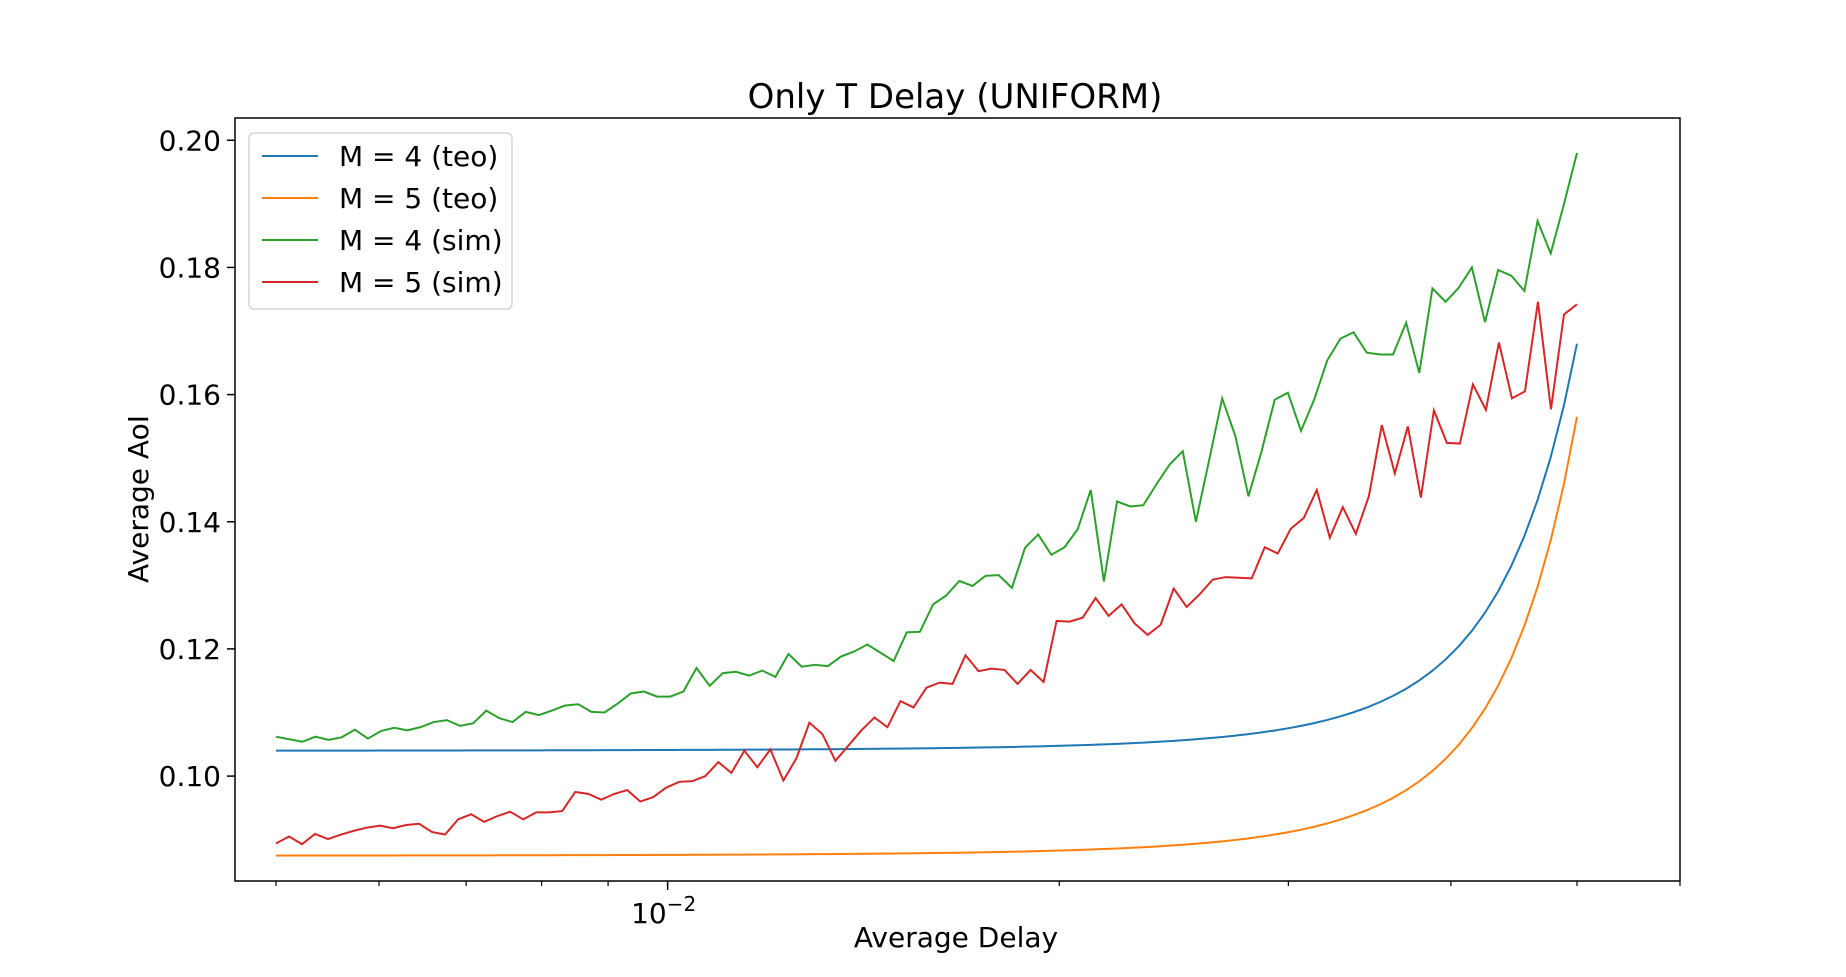 This screenshot has height=977, width=1846. I want to click on legend-label: M = 5 (sim), so click(421, 282).